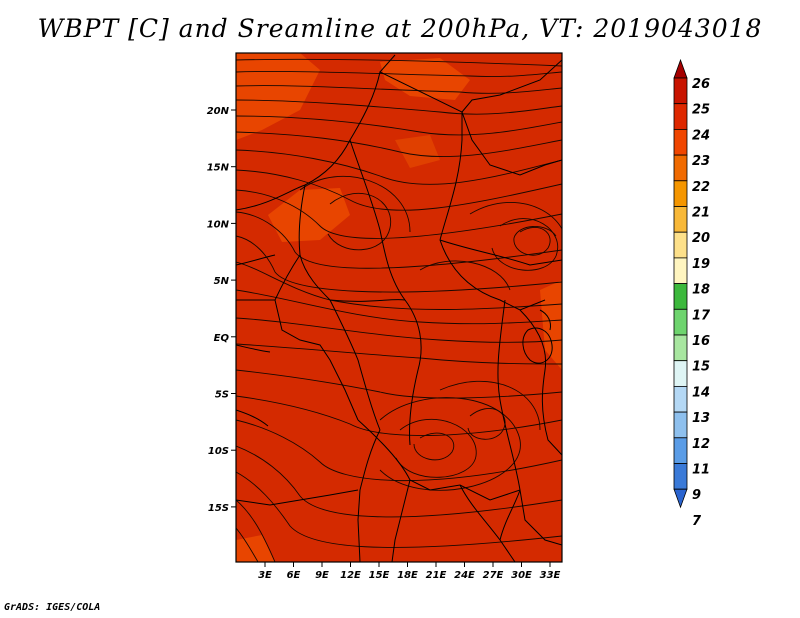 The height and width of the screenshot is (618, 800). What do you see at coordinates (222, 281) in the screenshot?
I see `lat-label: 5N` at bounding box center [222, 281].